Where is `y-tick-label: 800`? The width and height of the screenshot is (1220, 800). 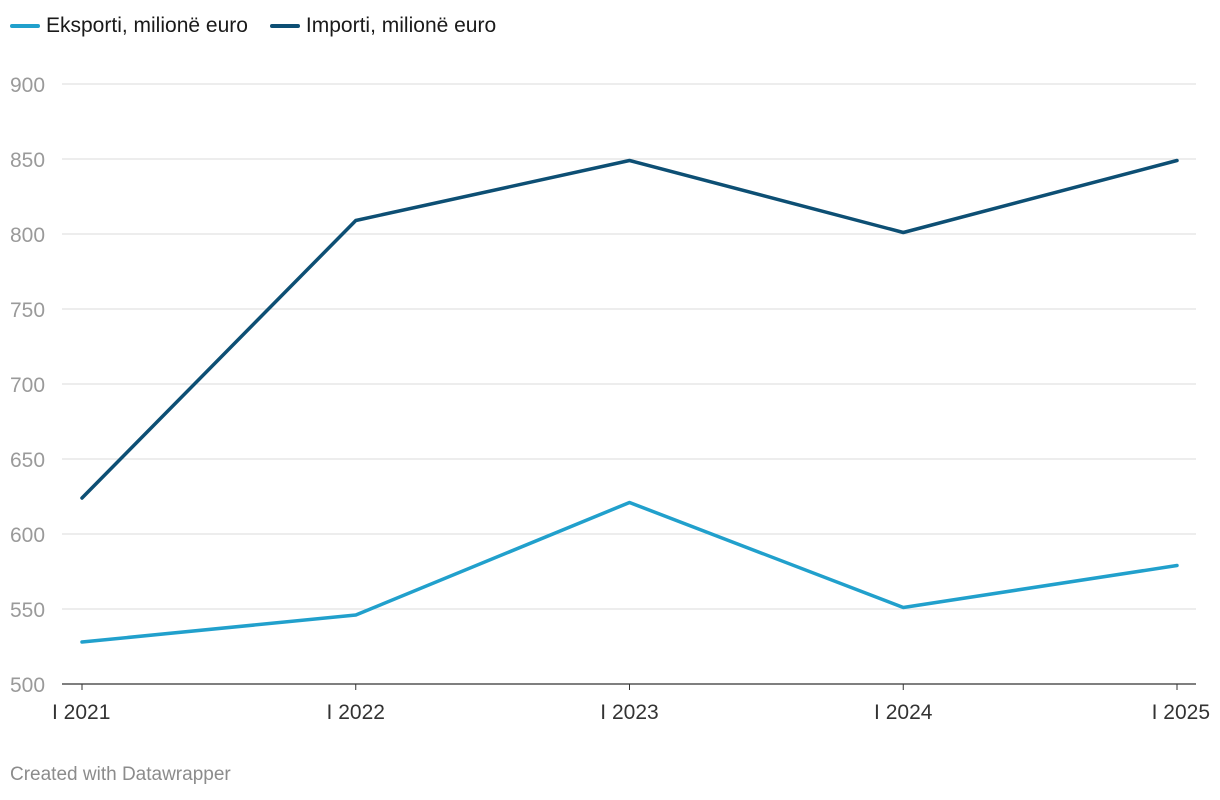 y-tick-label: 800 is located at coordinates (27, 235).